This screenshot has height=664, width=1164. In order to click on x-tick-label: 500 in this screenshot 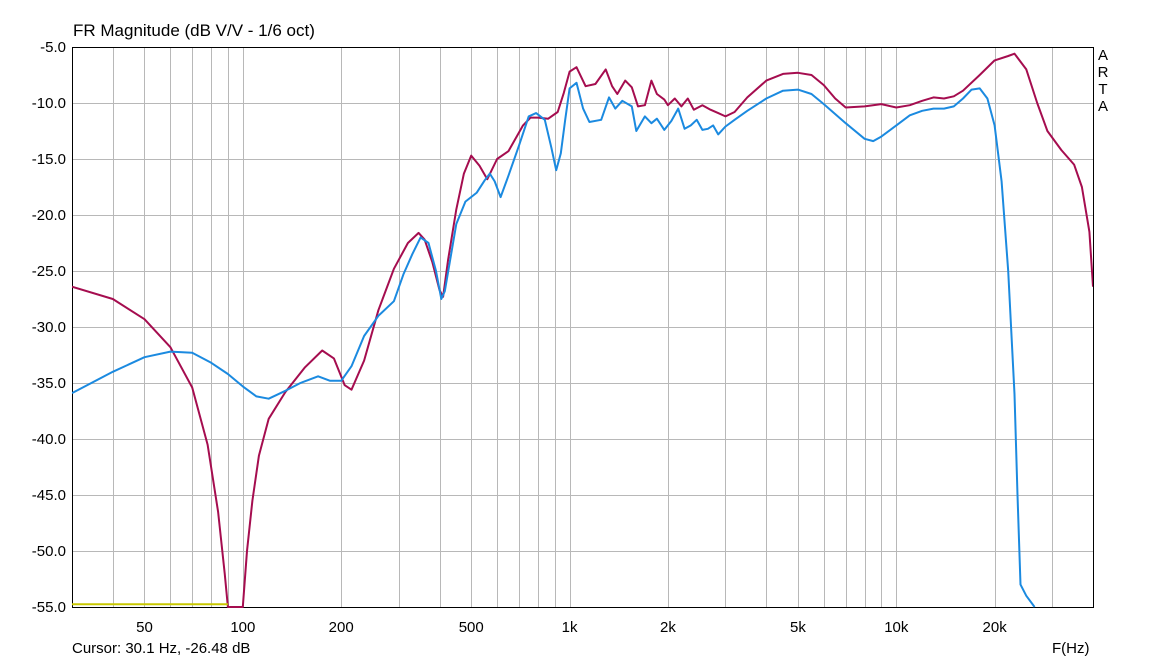, I will do `click(471, 627)`.